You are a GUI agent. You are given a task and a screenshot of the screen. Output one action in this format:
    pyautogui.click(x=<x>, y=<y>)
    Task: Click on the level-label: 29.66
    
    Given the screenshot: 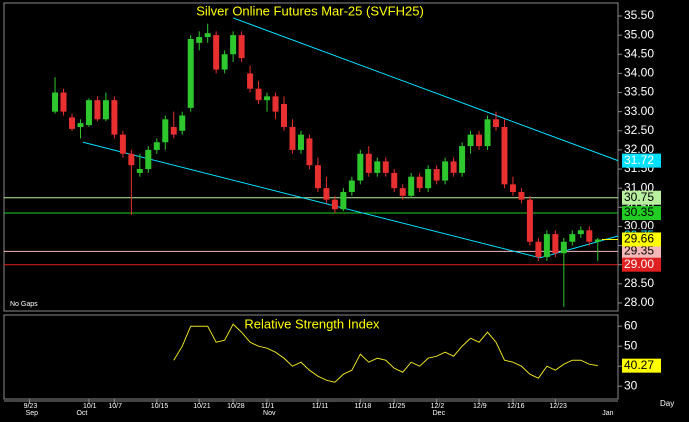 What is the action you would take?
    pyautogui.click(x=639, y=239)
    